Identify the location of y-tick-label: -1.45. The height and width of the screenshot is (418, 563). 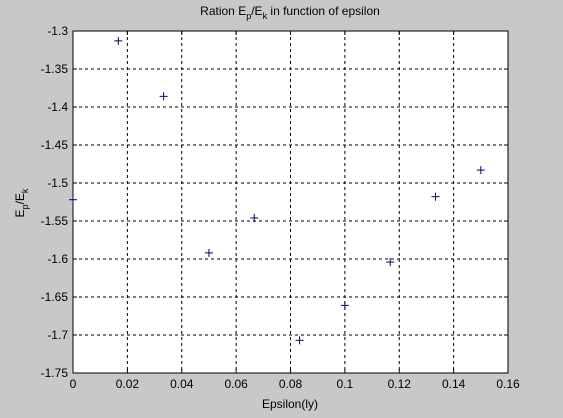
(55, 145).